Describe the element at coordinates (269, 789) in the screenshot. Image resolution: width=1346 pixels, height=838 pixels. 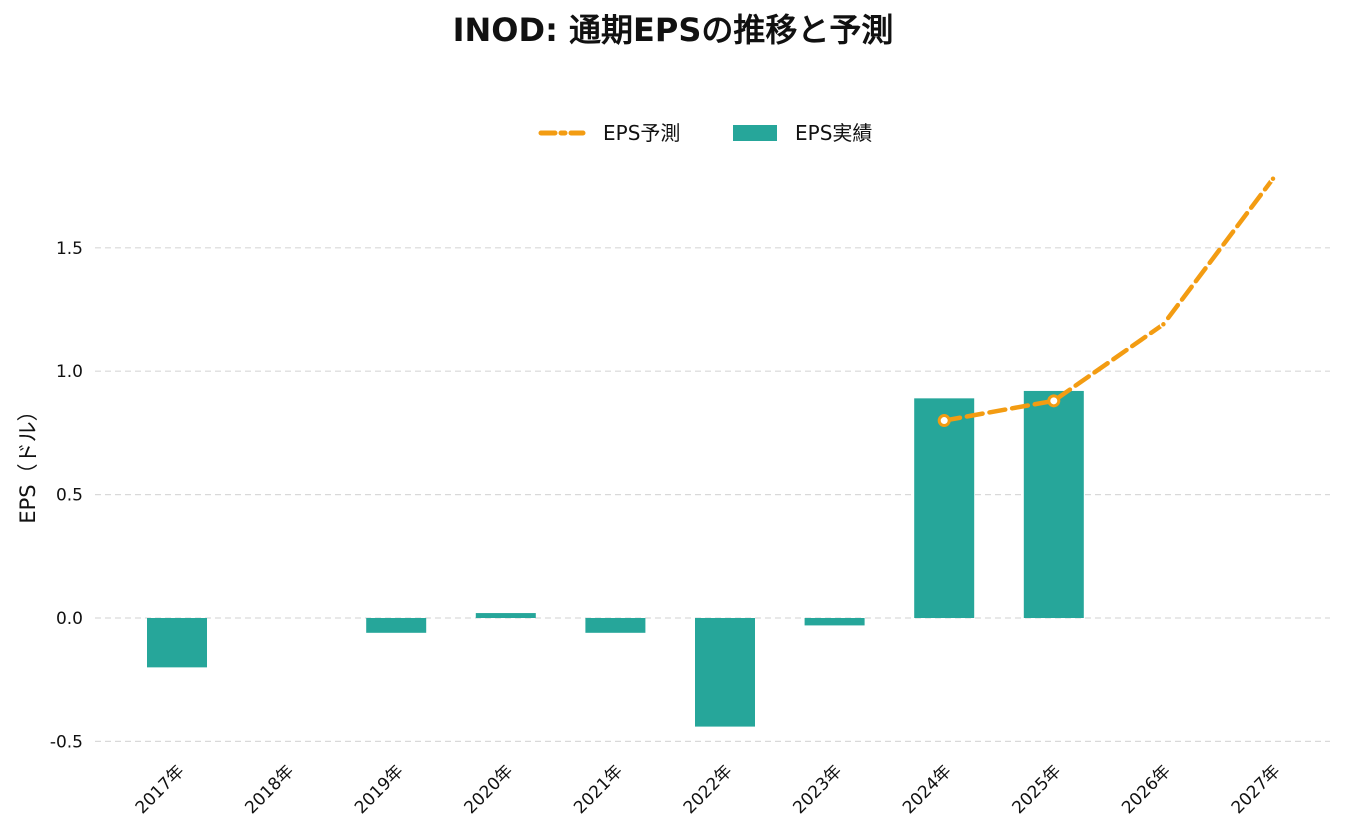
I see `x-tick-label: 2018年` at that location.